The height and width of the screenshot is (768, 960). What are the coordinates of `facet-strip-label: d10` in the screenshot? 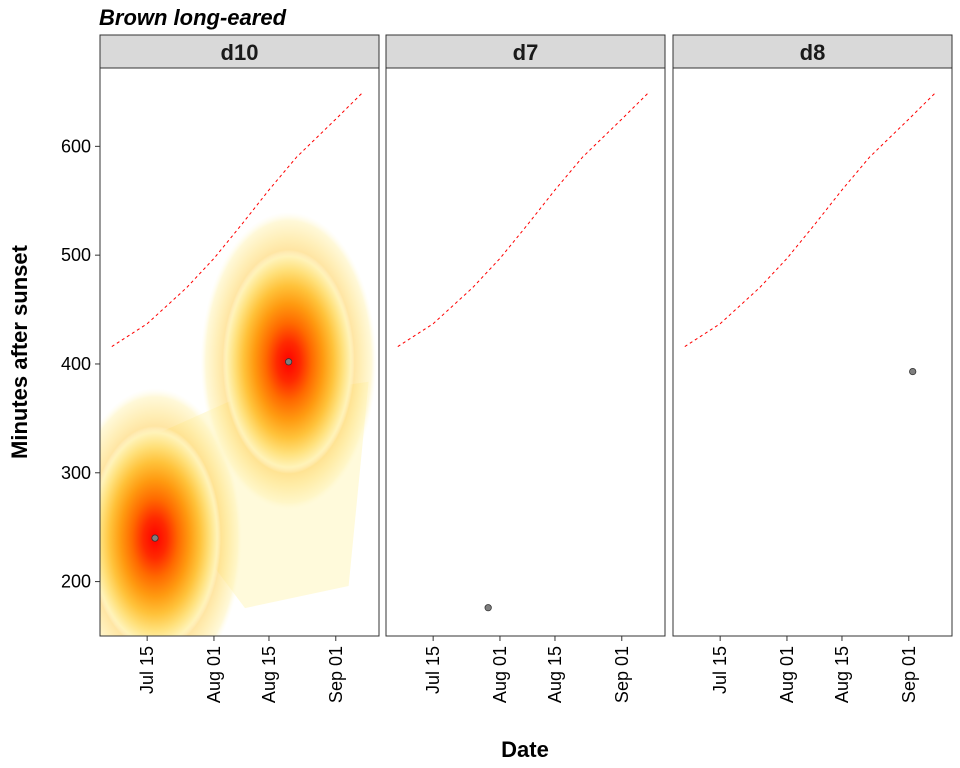 It's located at (240, 52).